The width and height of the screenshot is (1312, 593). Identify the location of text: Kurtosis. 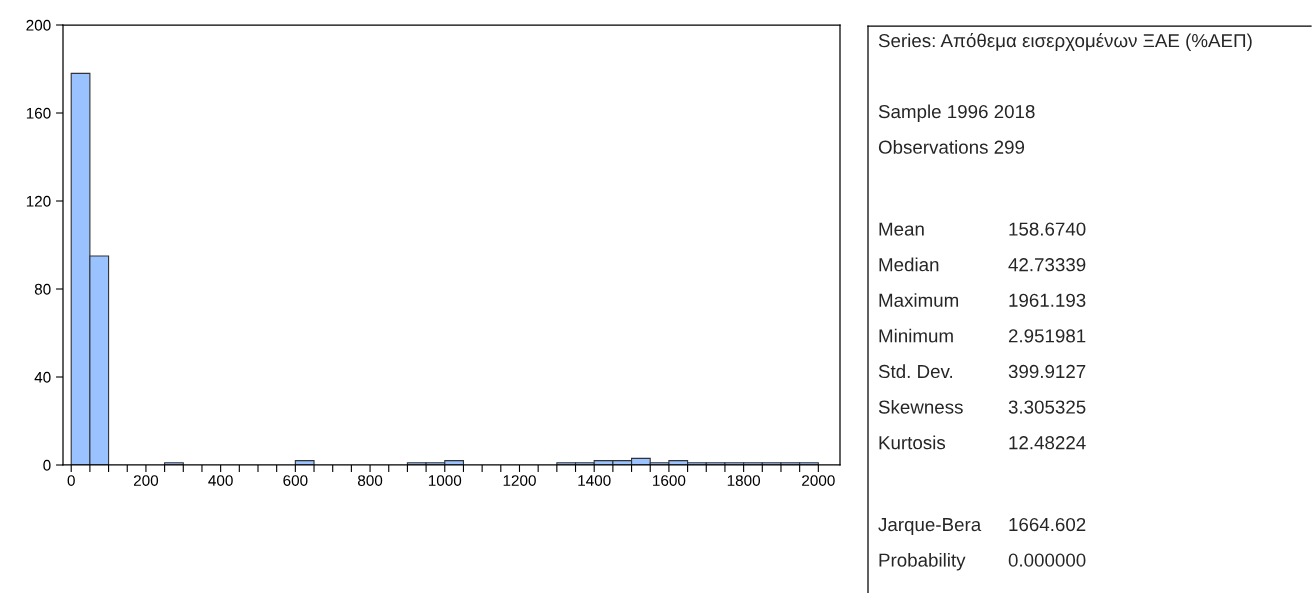
(912, 442).